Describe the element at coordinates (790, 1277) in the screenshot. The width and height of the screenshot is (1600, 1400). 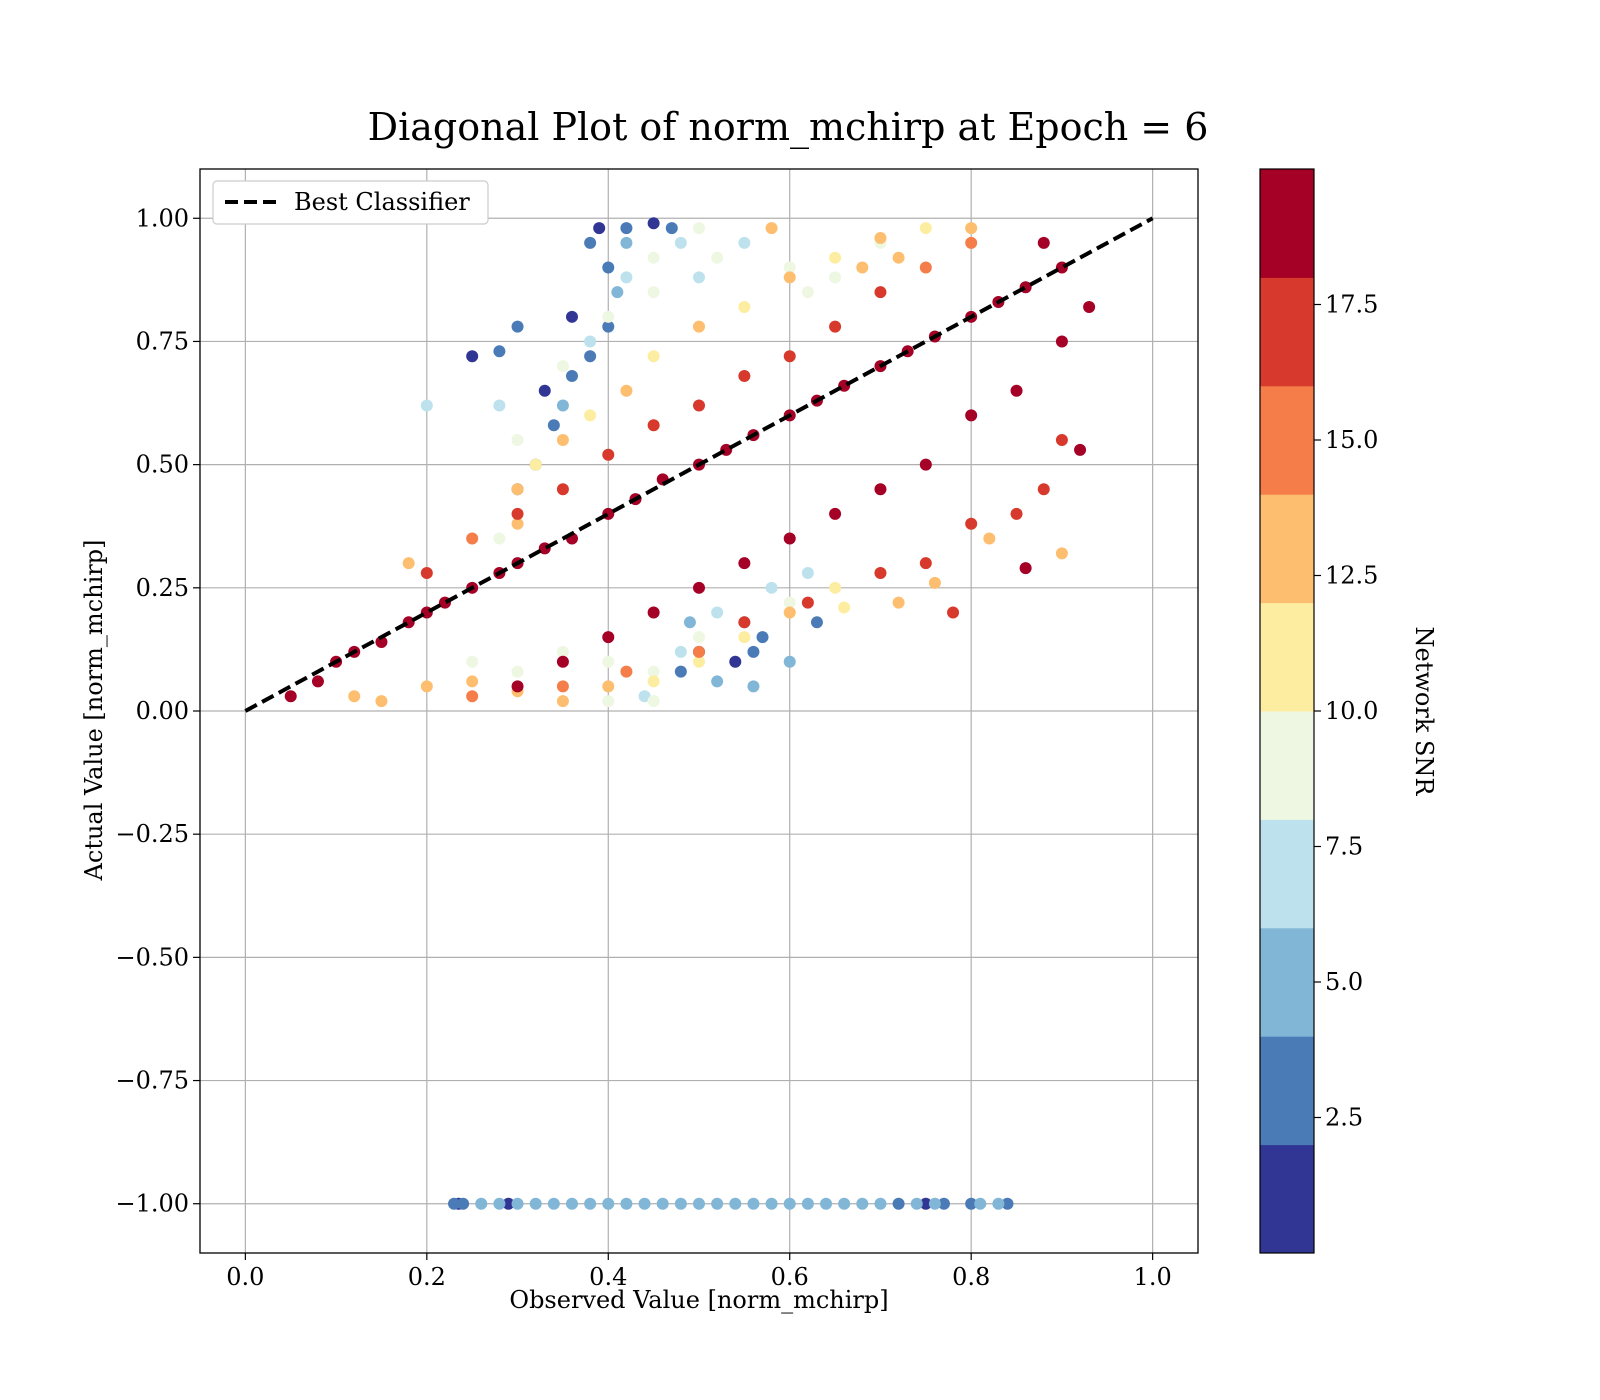
I see `x-tick-label: 0.6` at that location.